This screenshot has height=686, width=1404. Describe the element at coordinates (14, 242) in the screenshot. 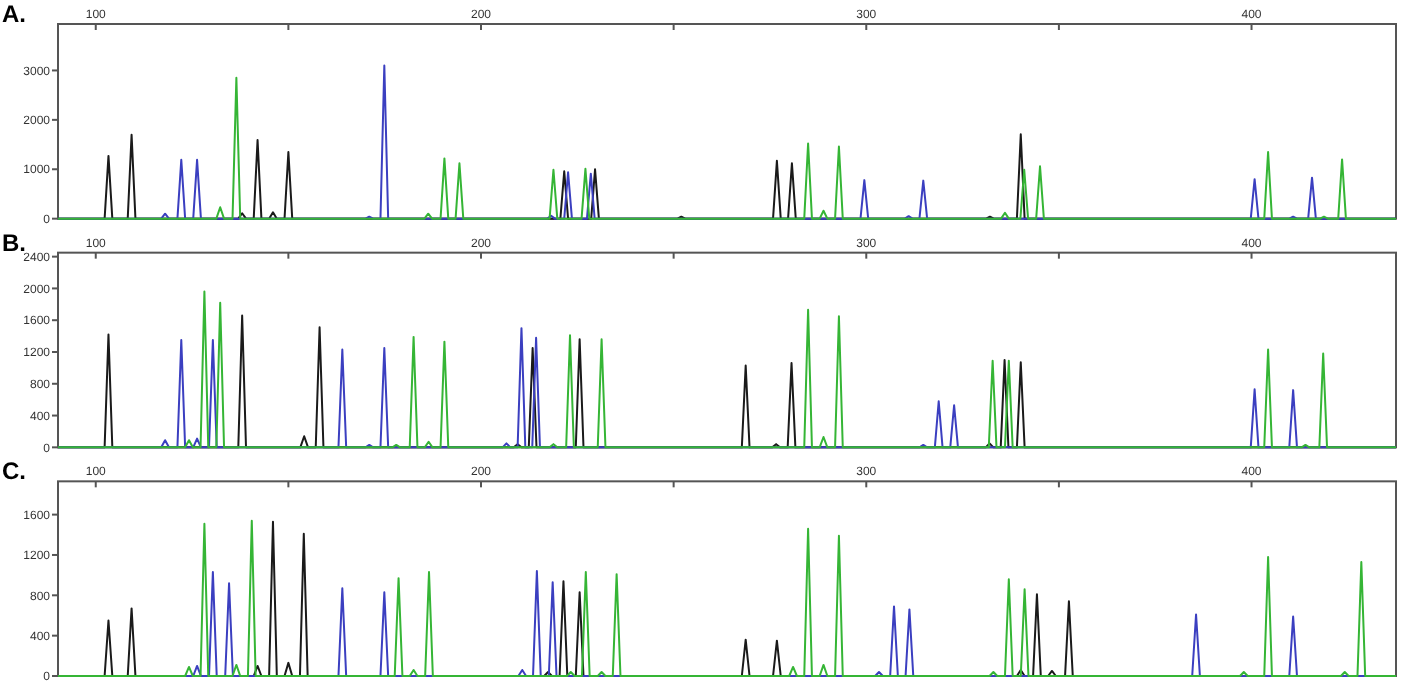

I see `chart-title: B.` at that location.